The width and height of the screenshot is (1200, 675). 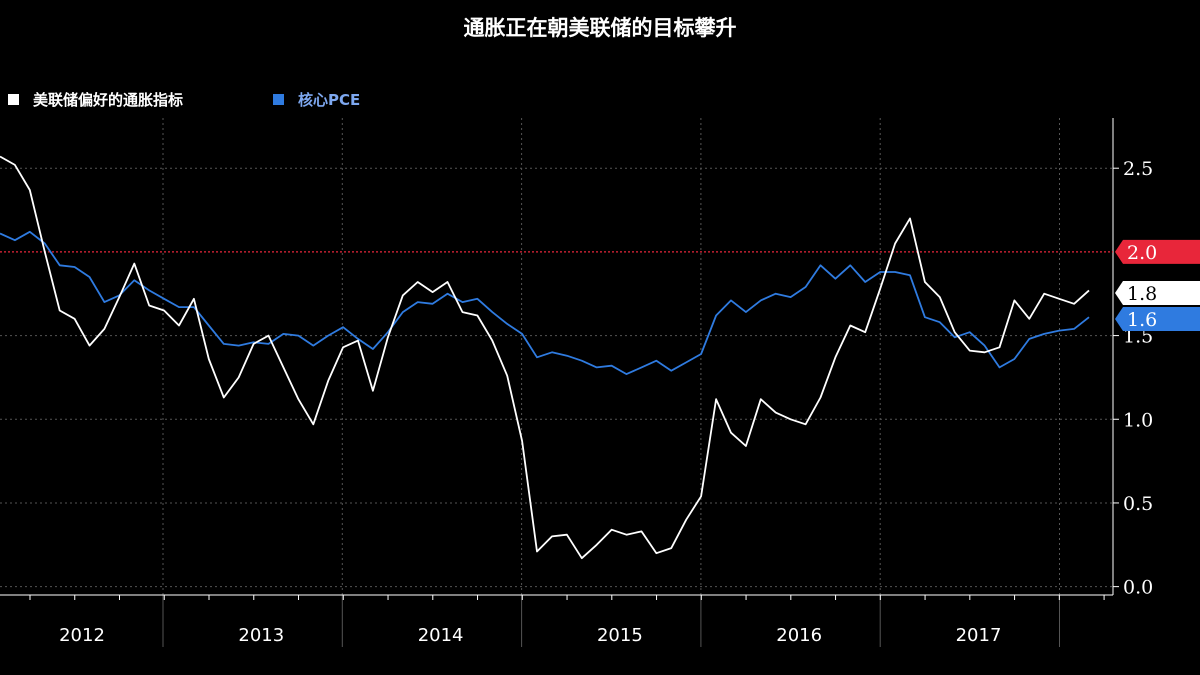 What do you see at coordinates (441, 635) in the screenshot?
I see `x-tick-label: 2014` at bounding box center [441, 635].